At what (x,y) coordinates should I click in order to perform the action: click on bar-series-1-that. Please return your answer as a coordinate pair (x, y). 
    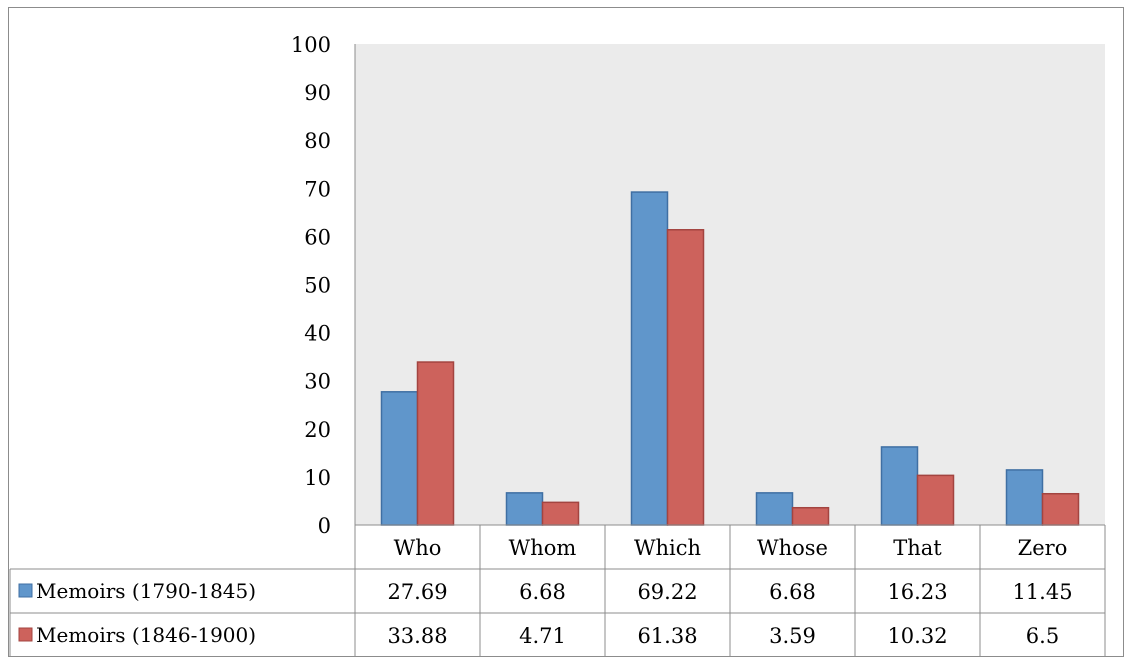
    Looking at the image, I should click on (899, 486).